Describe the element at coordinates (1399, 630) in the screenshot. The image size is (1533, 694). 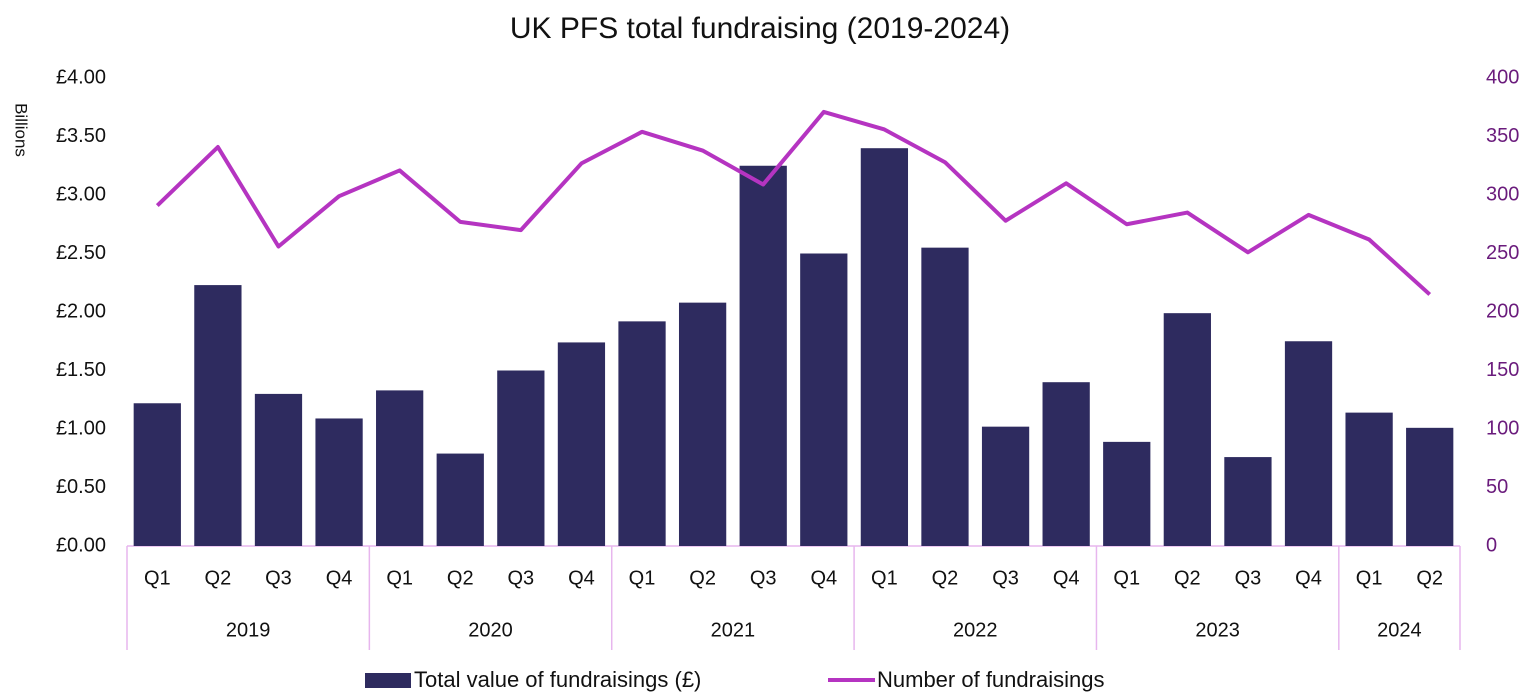
I see `group-label: 2024` at that location.